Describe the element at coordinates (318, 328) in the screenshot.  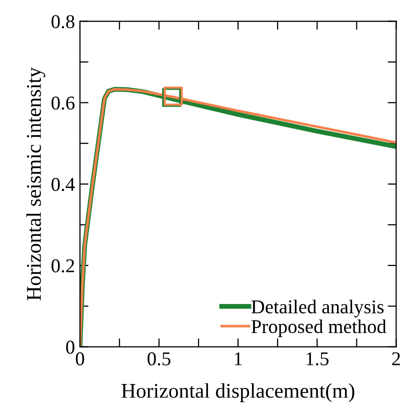
I see `legend-label: Proposed method` at that location.